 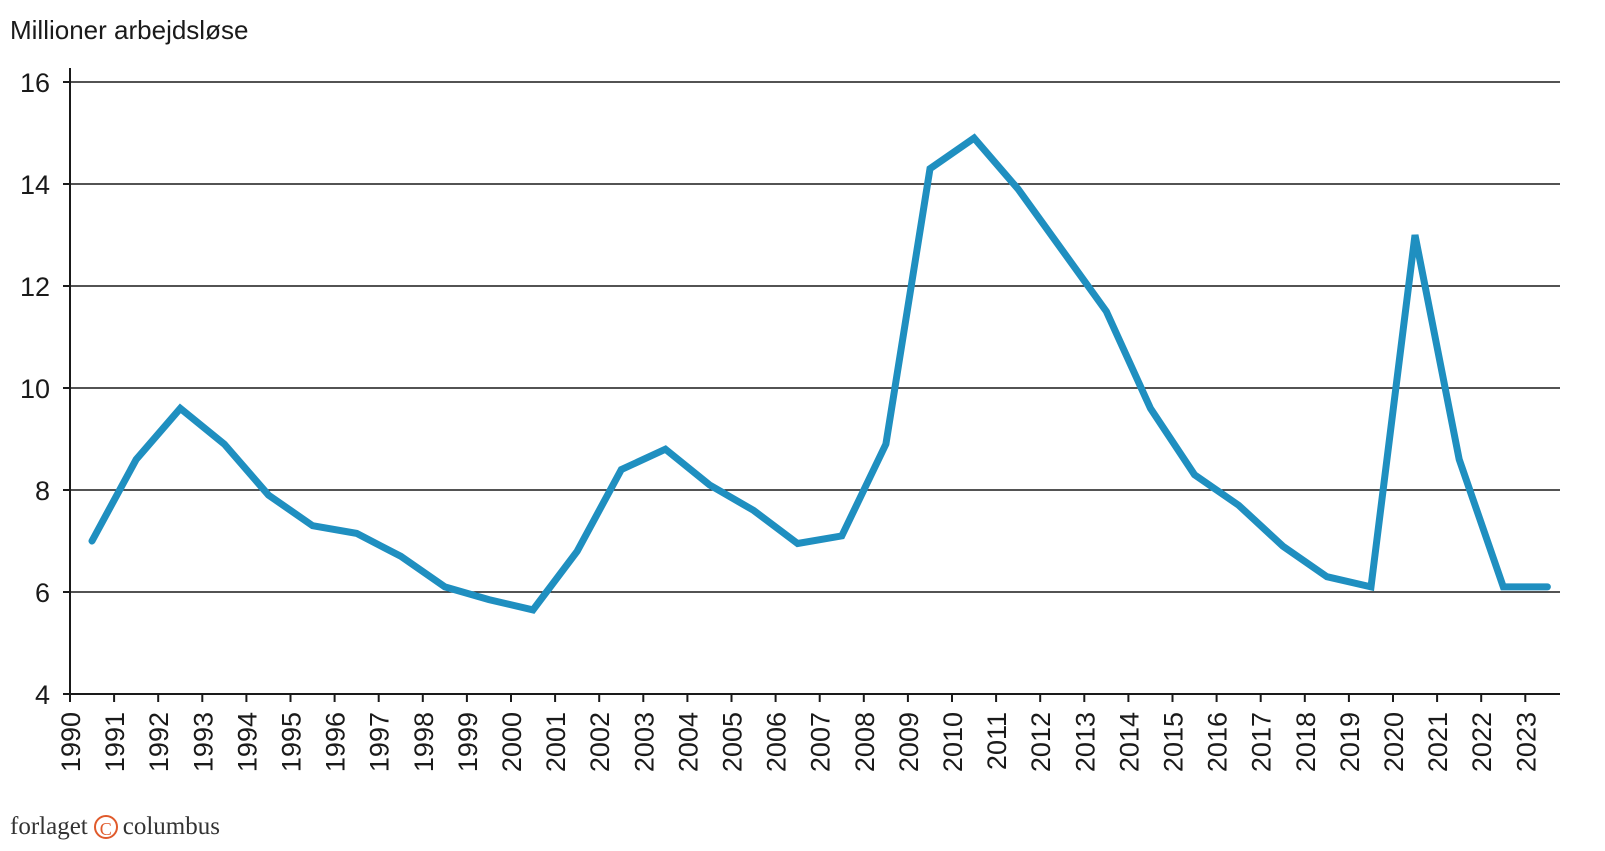 I want to click on x-tick-label-2020: 2020, so click(x=1394, y=742).